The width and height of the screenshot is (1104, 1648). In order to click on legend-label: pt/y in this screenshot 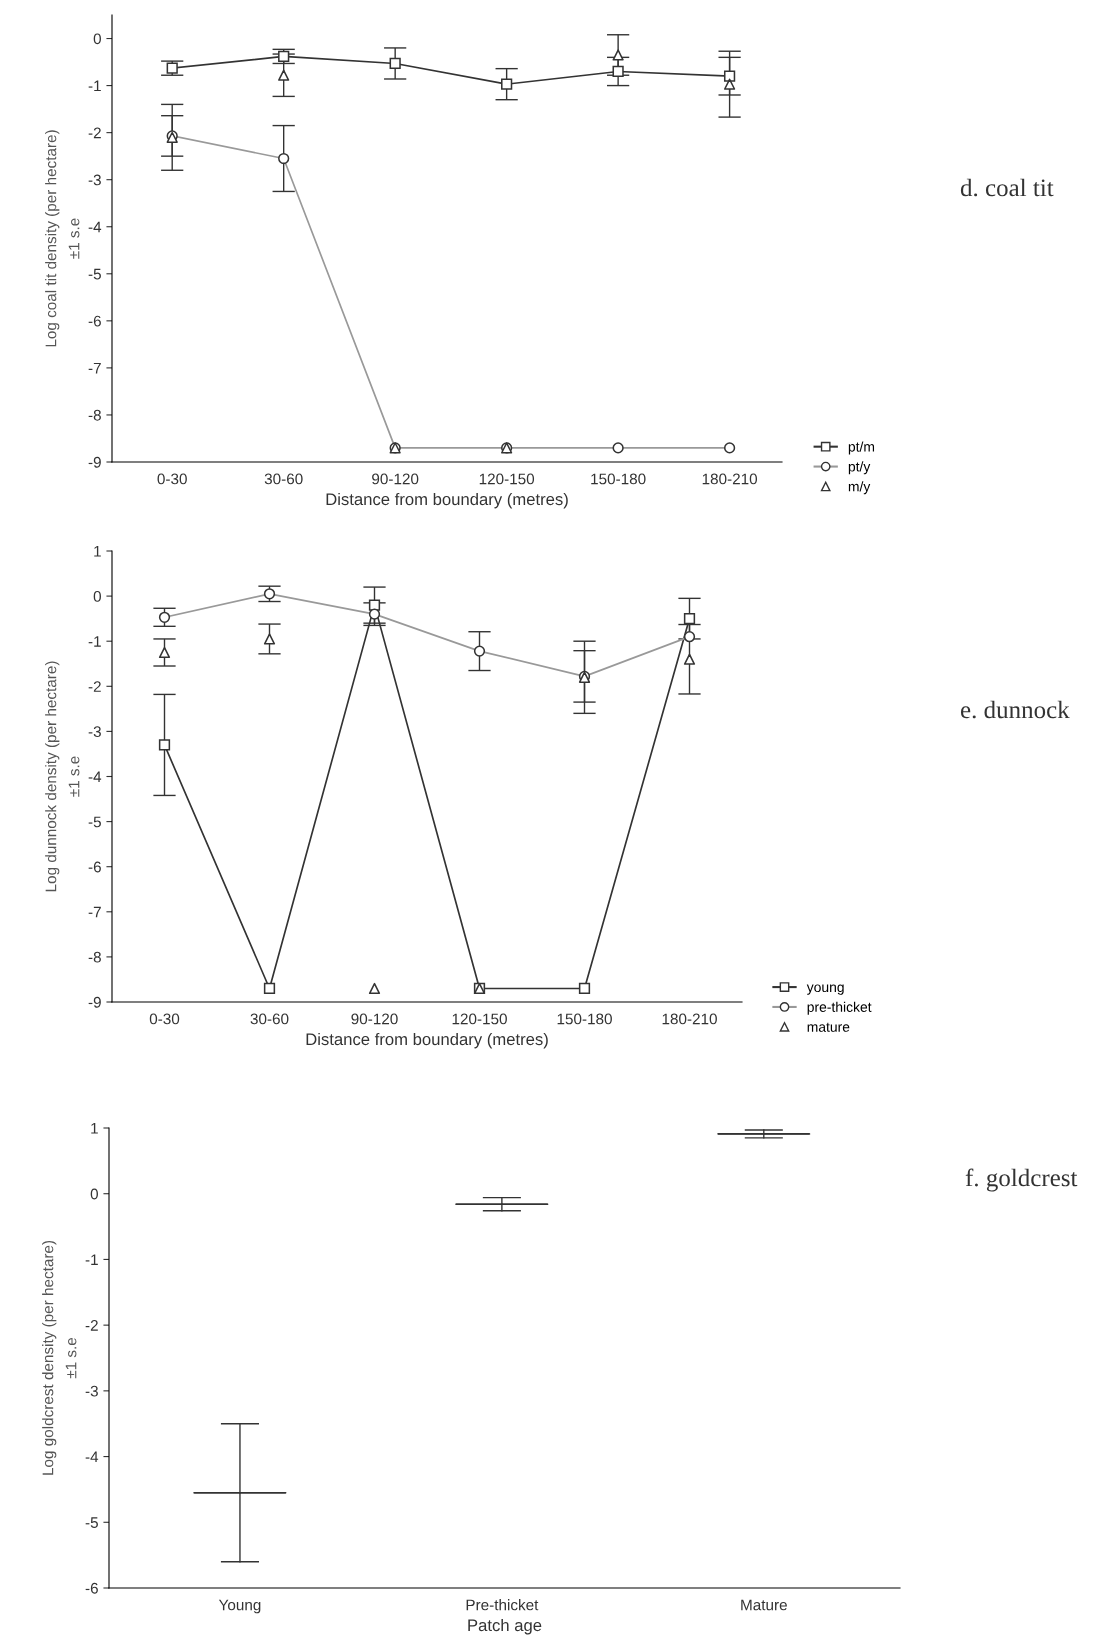, I will do `click(859, 468)`.